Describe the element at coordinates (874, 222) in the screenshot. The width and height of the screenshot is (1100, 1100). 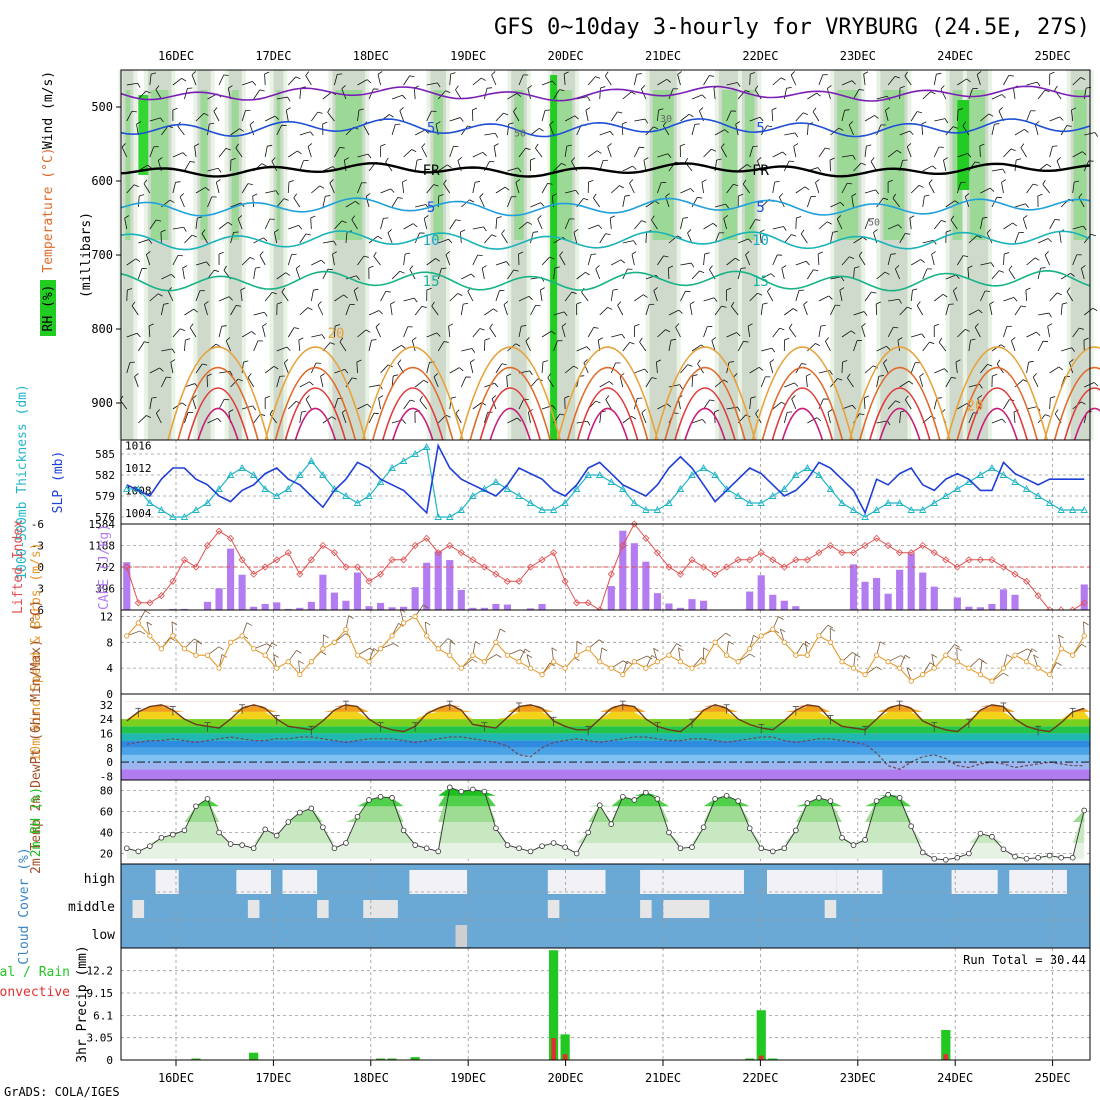
I see `rh-contour-label: 50` at that location.